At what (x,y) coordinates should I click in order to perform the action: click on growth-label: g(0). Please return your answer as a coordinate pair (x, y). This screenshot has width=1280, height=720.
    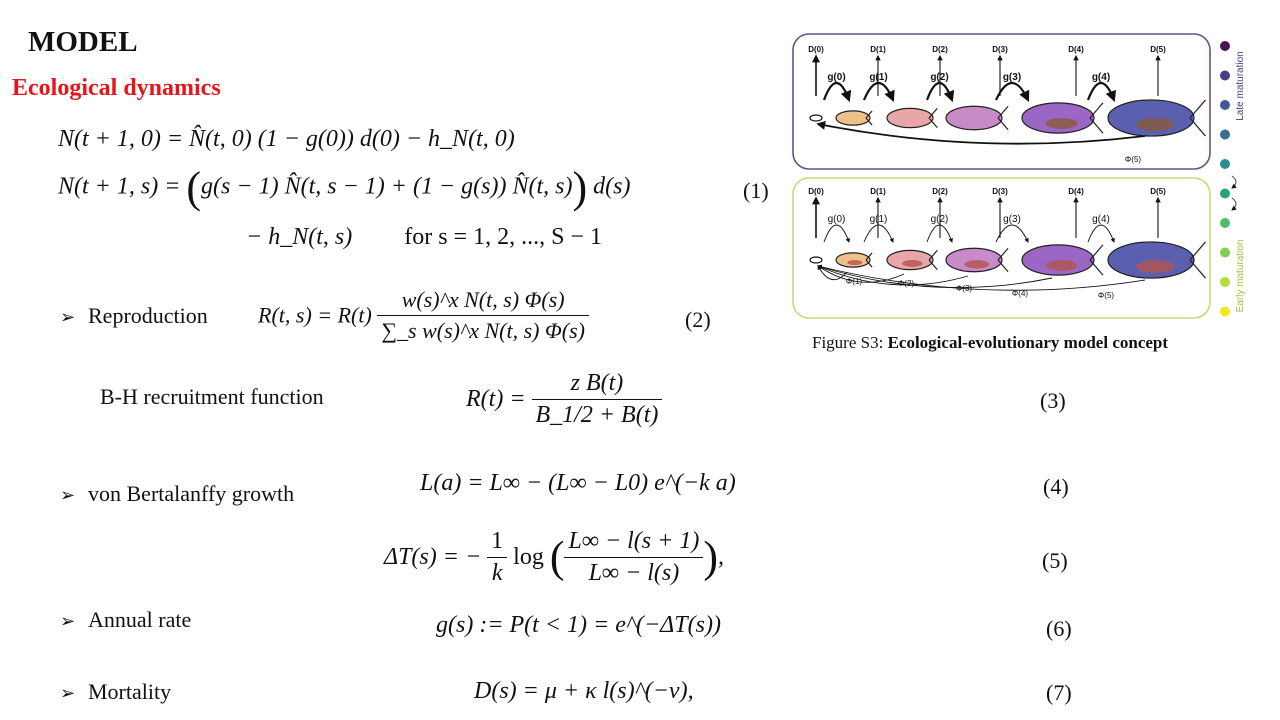
    Looking at the image, I should click on (836, 77).